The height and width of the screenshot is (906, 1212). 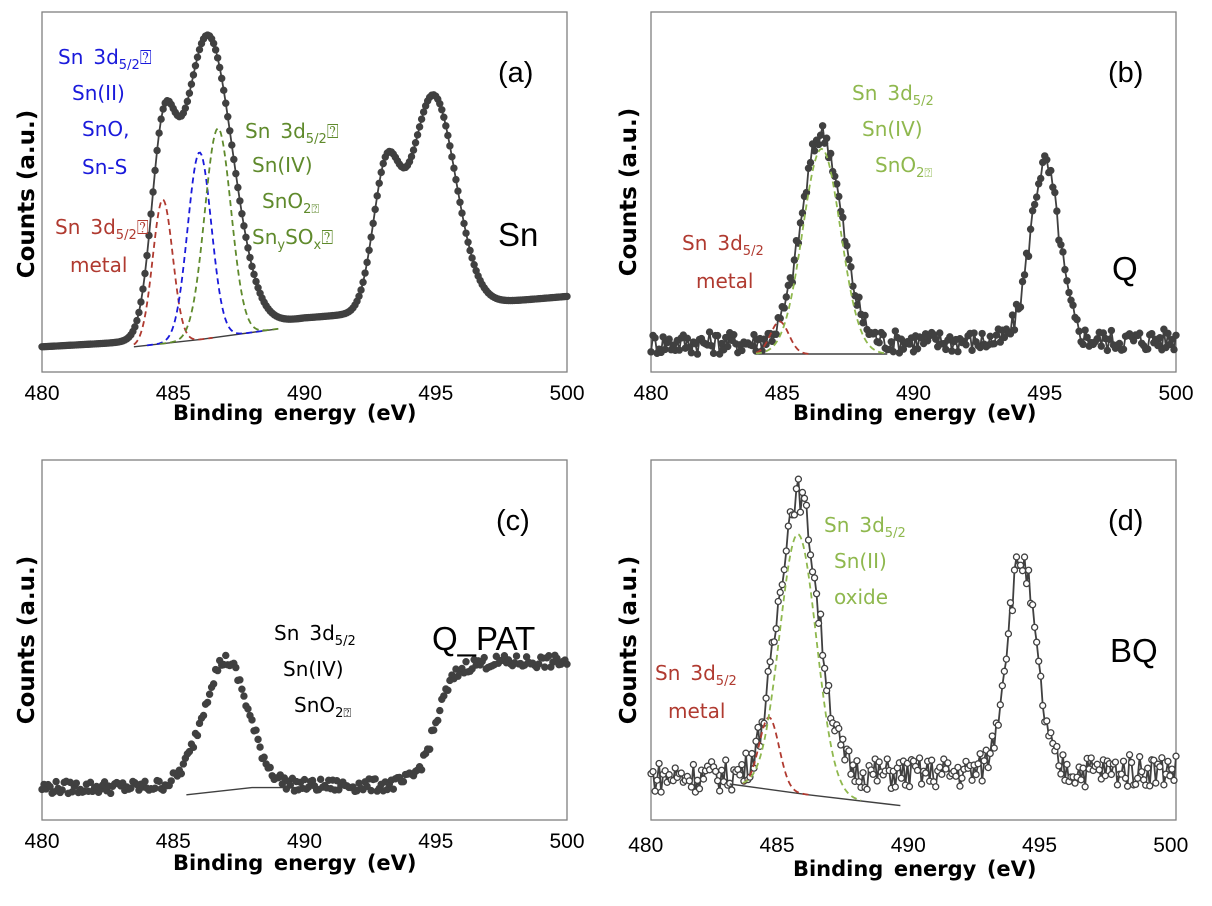 What do you see at coordinates (102, 246) in the screenshot?
I see `annotation-metal: Sn 3d5/2⍰ metal` at bounding box center [102, 246].